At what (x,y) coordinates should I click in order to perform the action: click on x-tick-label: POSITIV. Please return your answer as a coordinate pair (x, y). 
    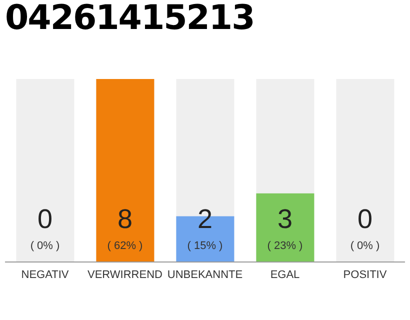
    Looking at the image, I should click on (365, 274).